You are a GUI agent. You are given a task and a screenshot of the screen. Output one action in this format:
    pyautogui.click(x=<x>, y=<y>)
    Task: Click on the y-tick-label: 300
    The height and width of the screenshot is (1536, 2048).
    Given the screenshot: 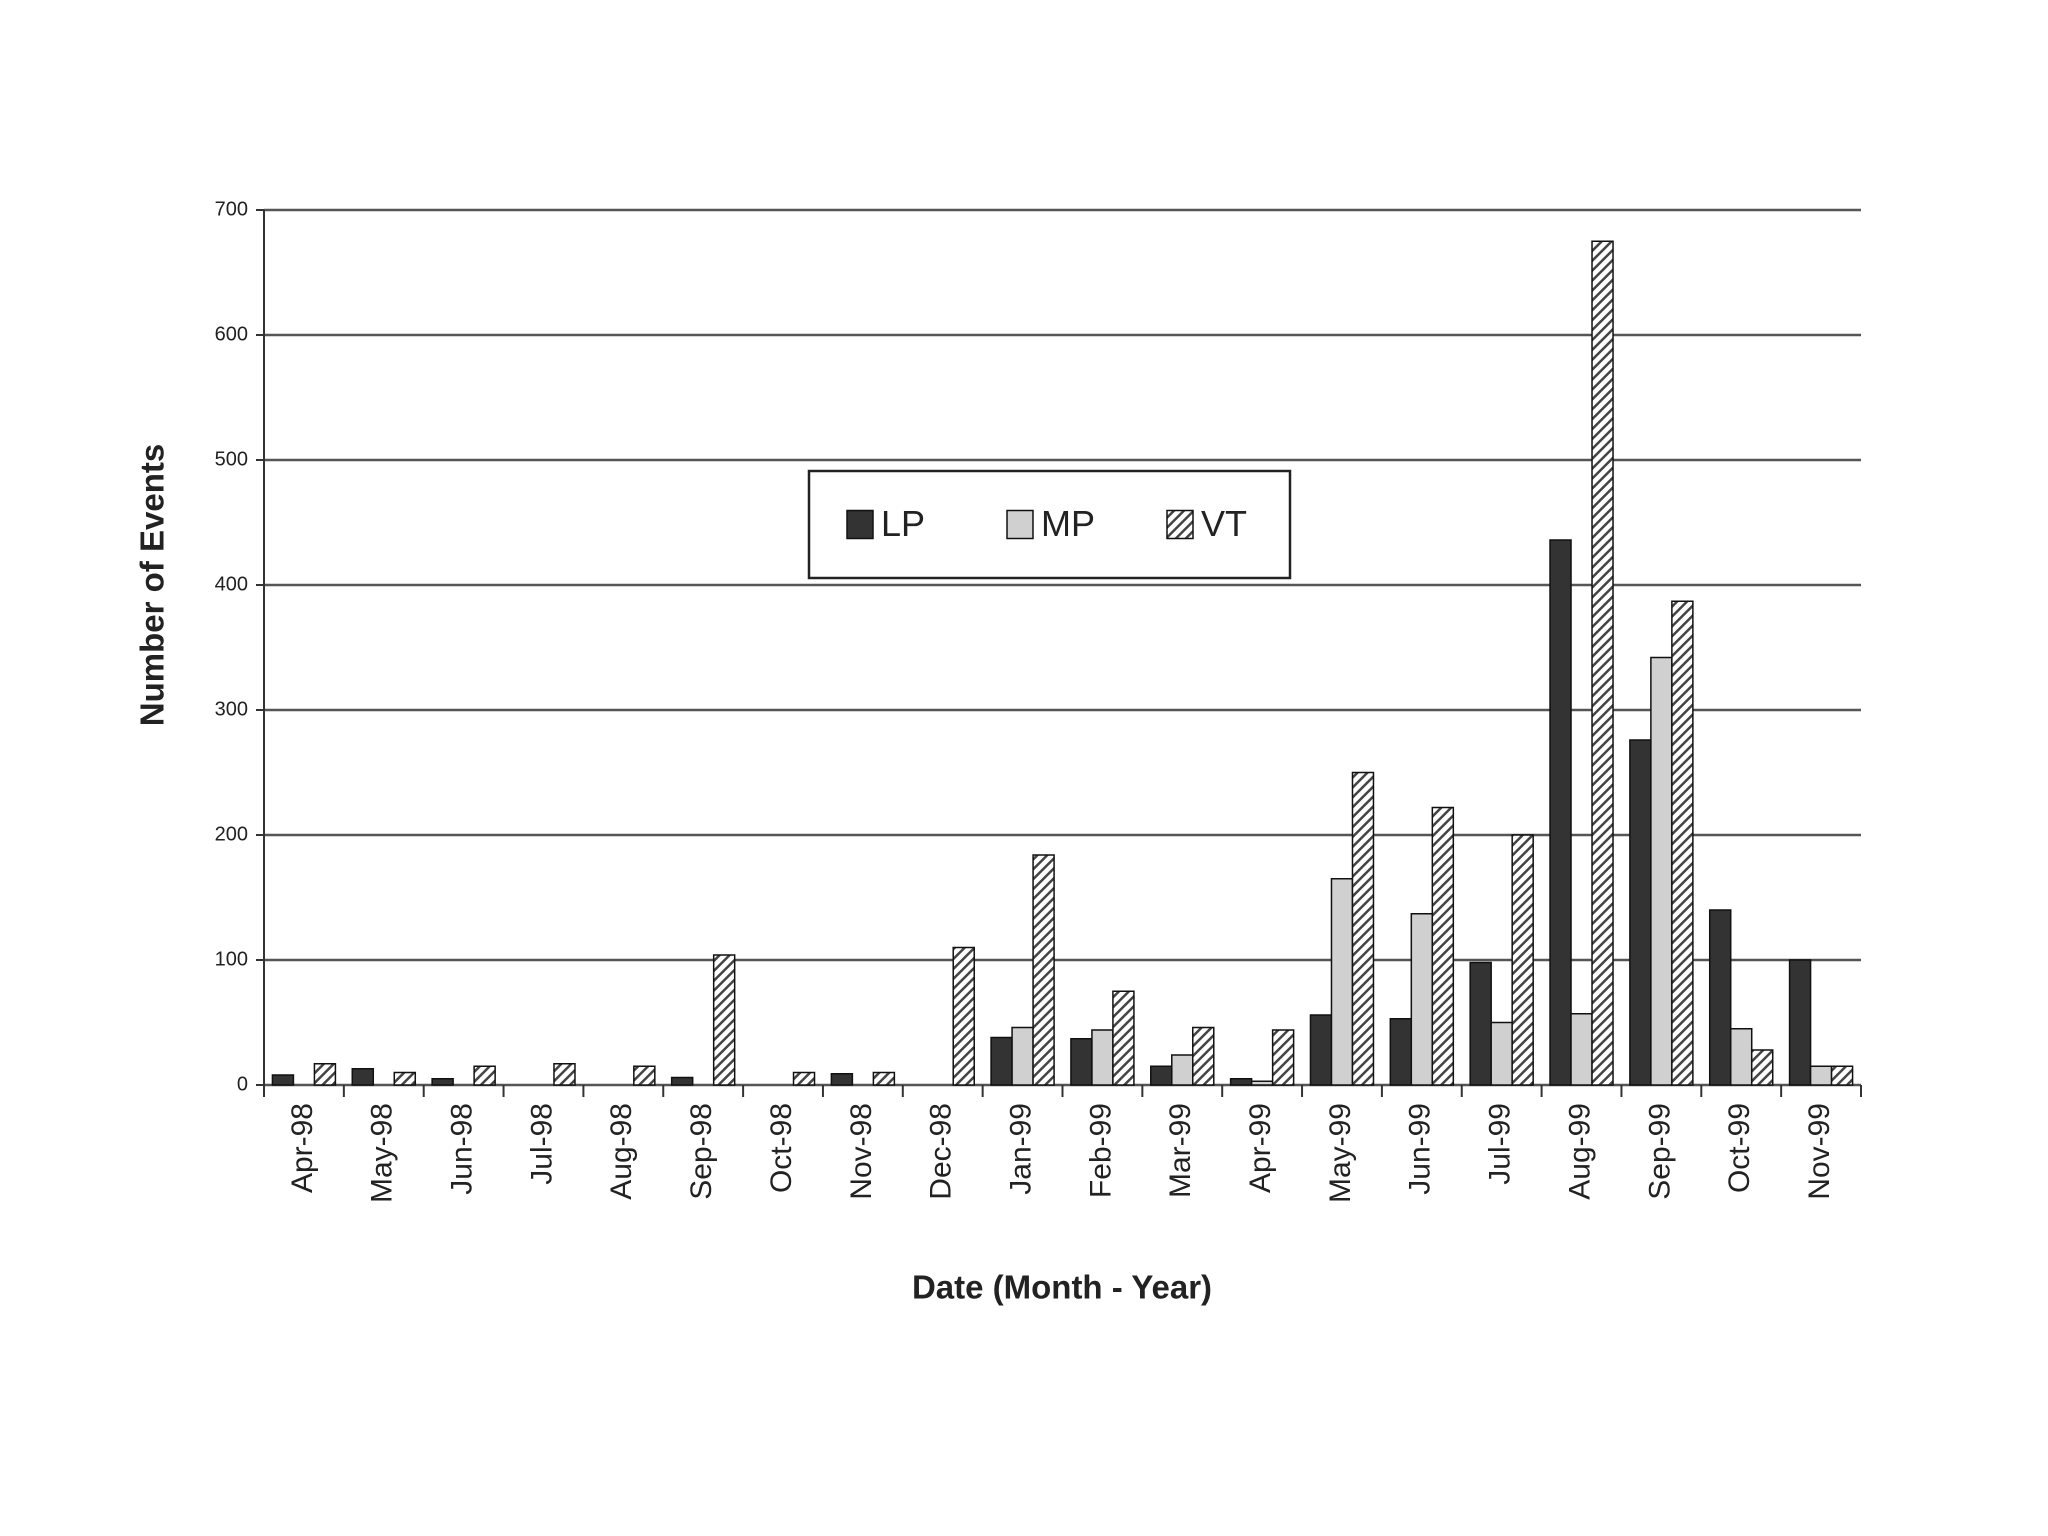 What is the action you would take?
    pyautogui.click(x=231, y=709)
    